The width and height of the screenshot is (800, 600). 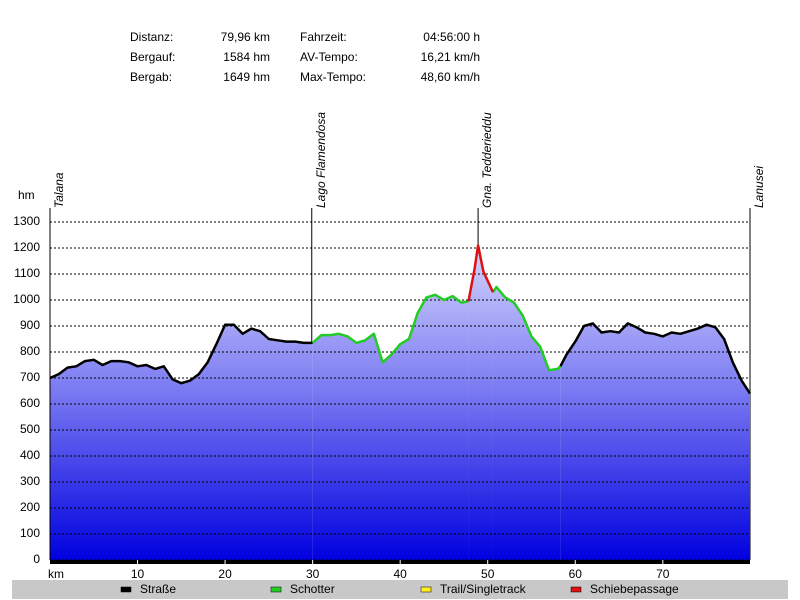 What do you see at coordinates (245, 37) in the screenshot?
I see `stat-value: 79,96 km` at bounding box center [245, 37].